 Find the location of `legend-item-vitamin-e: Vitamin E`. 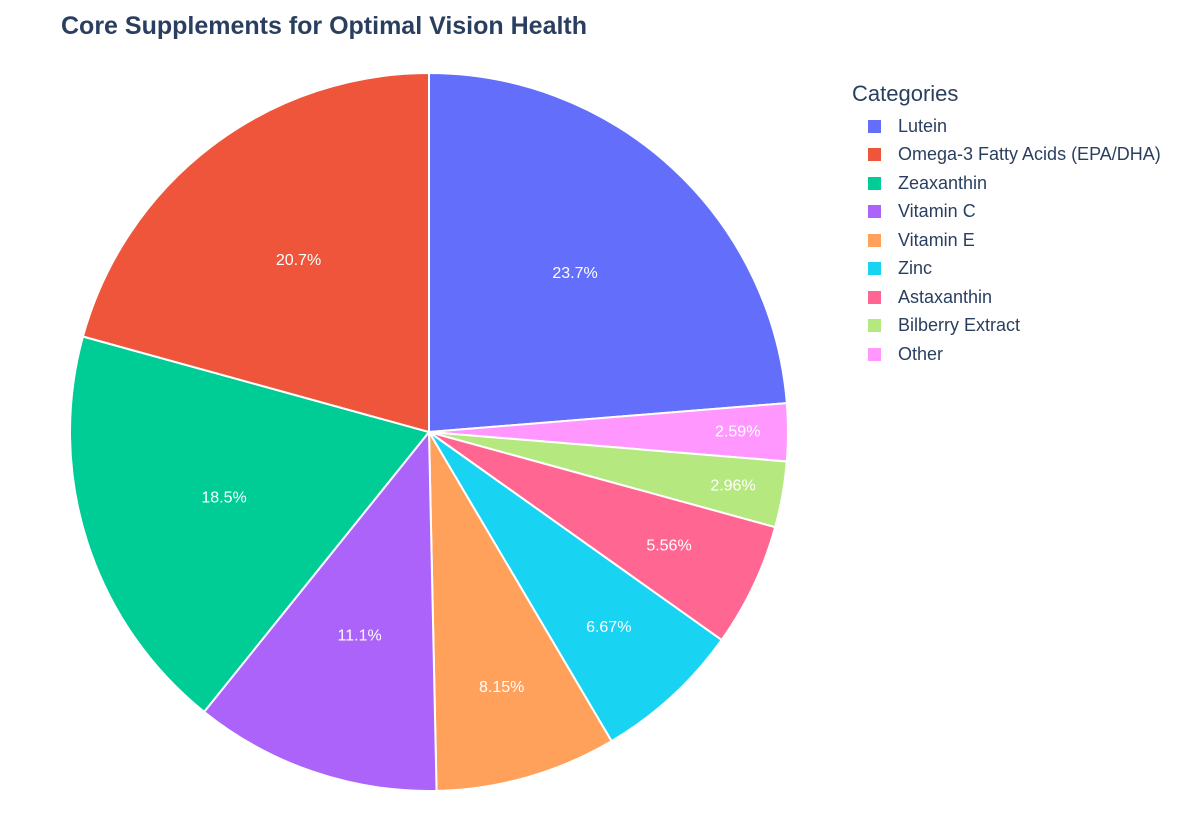

legend-item-vitamin-e: Vitamin E is located at coordinates (1006, 240).